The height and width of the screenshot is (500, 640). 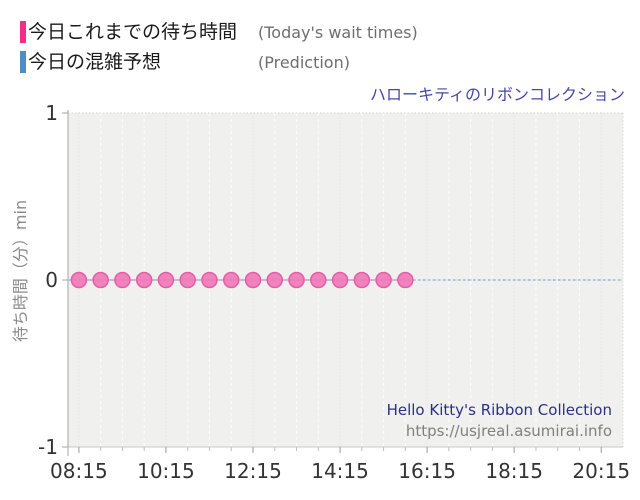 What do you see at coordinates (166, 471) in the screenshot?
I see `x-tick-label: 10:15` at bounding box center [166, 471].